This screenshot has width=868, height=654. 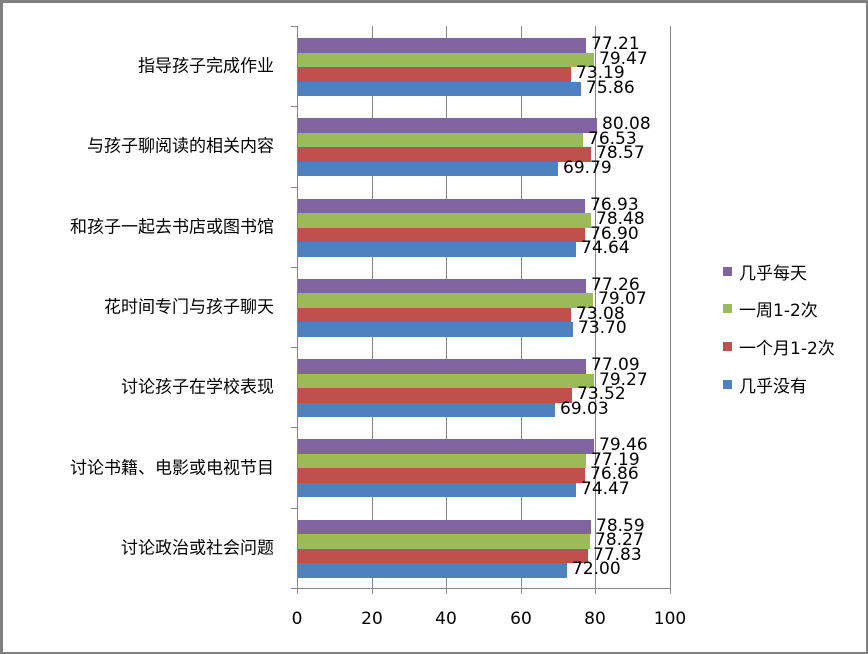 I want to click on data-label: 73.08, so click(x=600, y=313).